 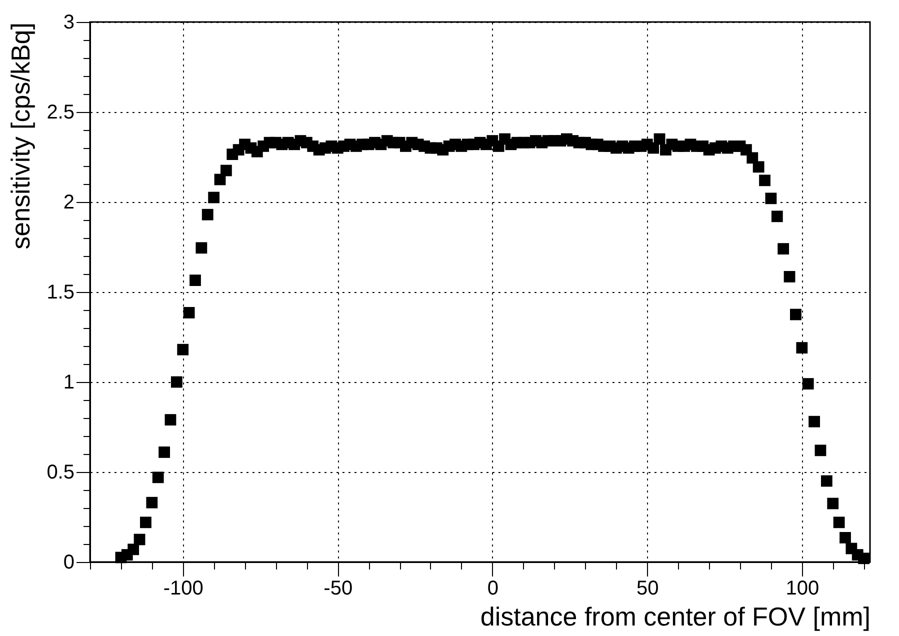 What do you see at coordinates (60, 113) in the screenshot?
I see `y-tick-label: 2.5` at bounding box center [60, 113].